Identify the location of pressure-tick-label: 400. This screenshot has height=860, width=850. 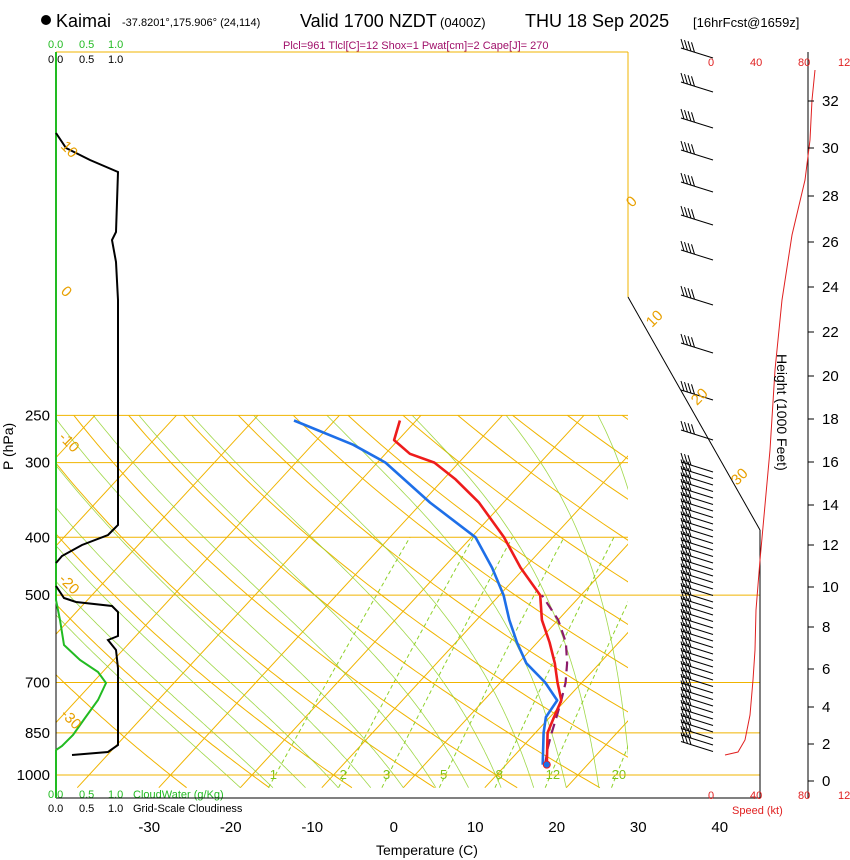
(37, 537).